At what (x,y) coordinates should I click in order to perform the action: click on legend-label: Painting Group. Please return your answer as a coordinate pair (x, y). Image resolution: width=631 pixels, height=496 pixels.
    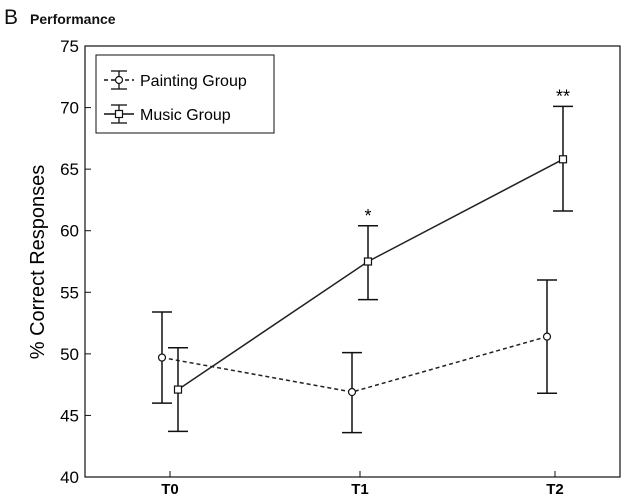
    Looking at the image, I should click on (193, 81).